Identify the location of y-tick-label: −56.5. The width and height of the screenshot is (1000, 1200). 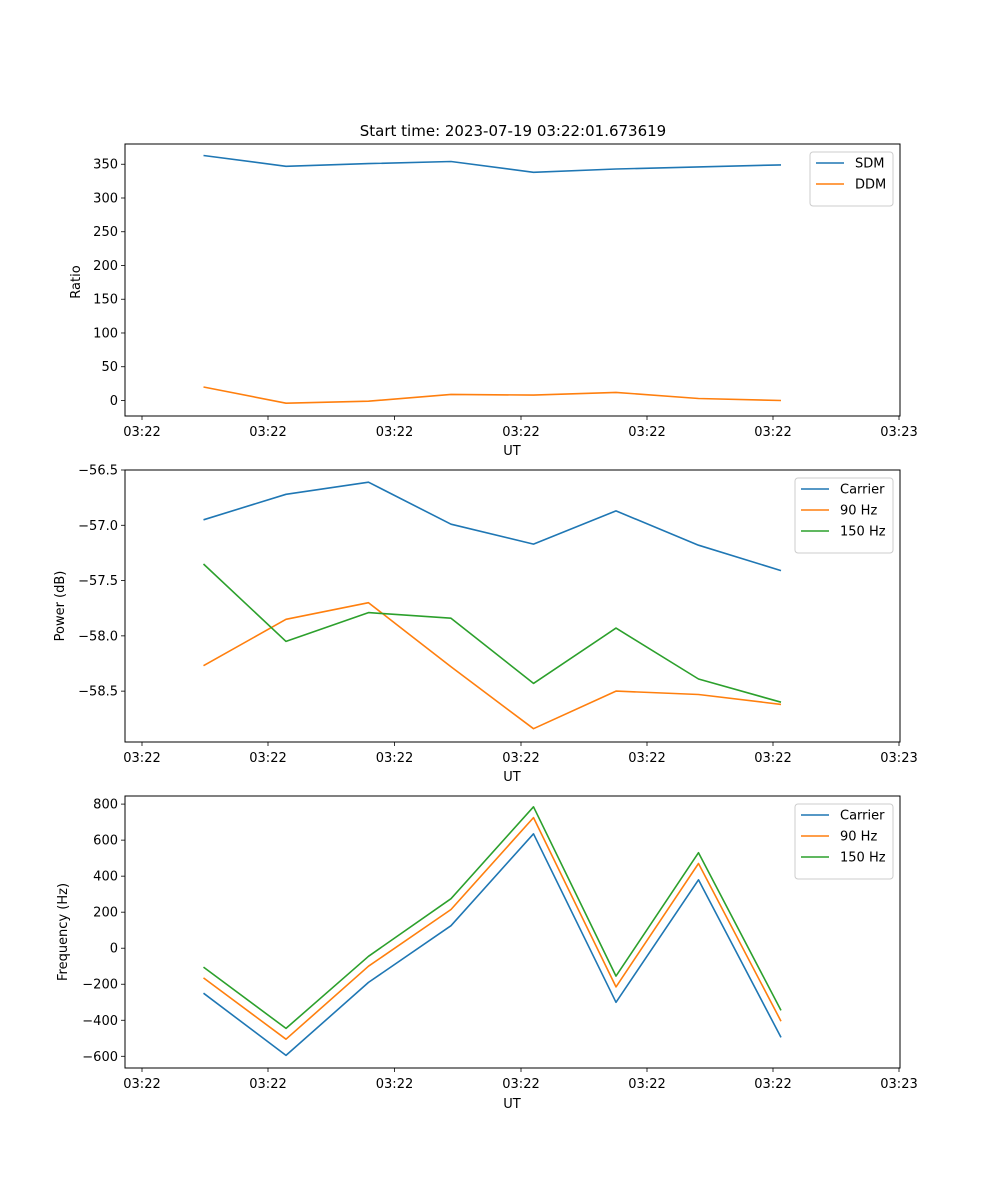
(98, 471).